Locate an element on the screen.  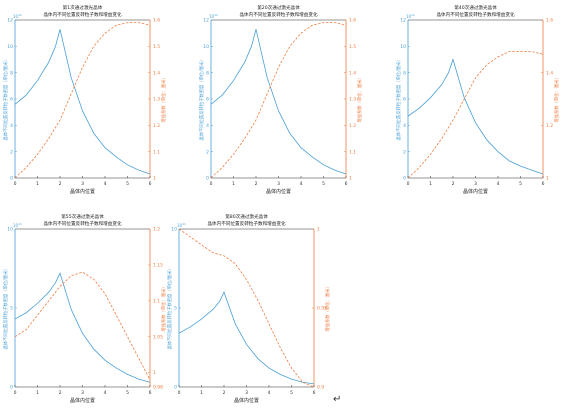
chart-title: 第1次通过激光晶体 is located at coordinates (83, 7).